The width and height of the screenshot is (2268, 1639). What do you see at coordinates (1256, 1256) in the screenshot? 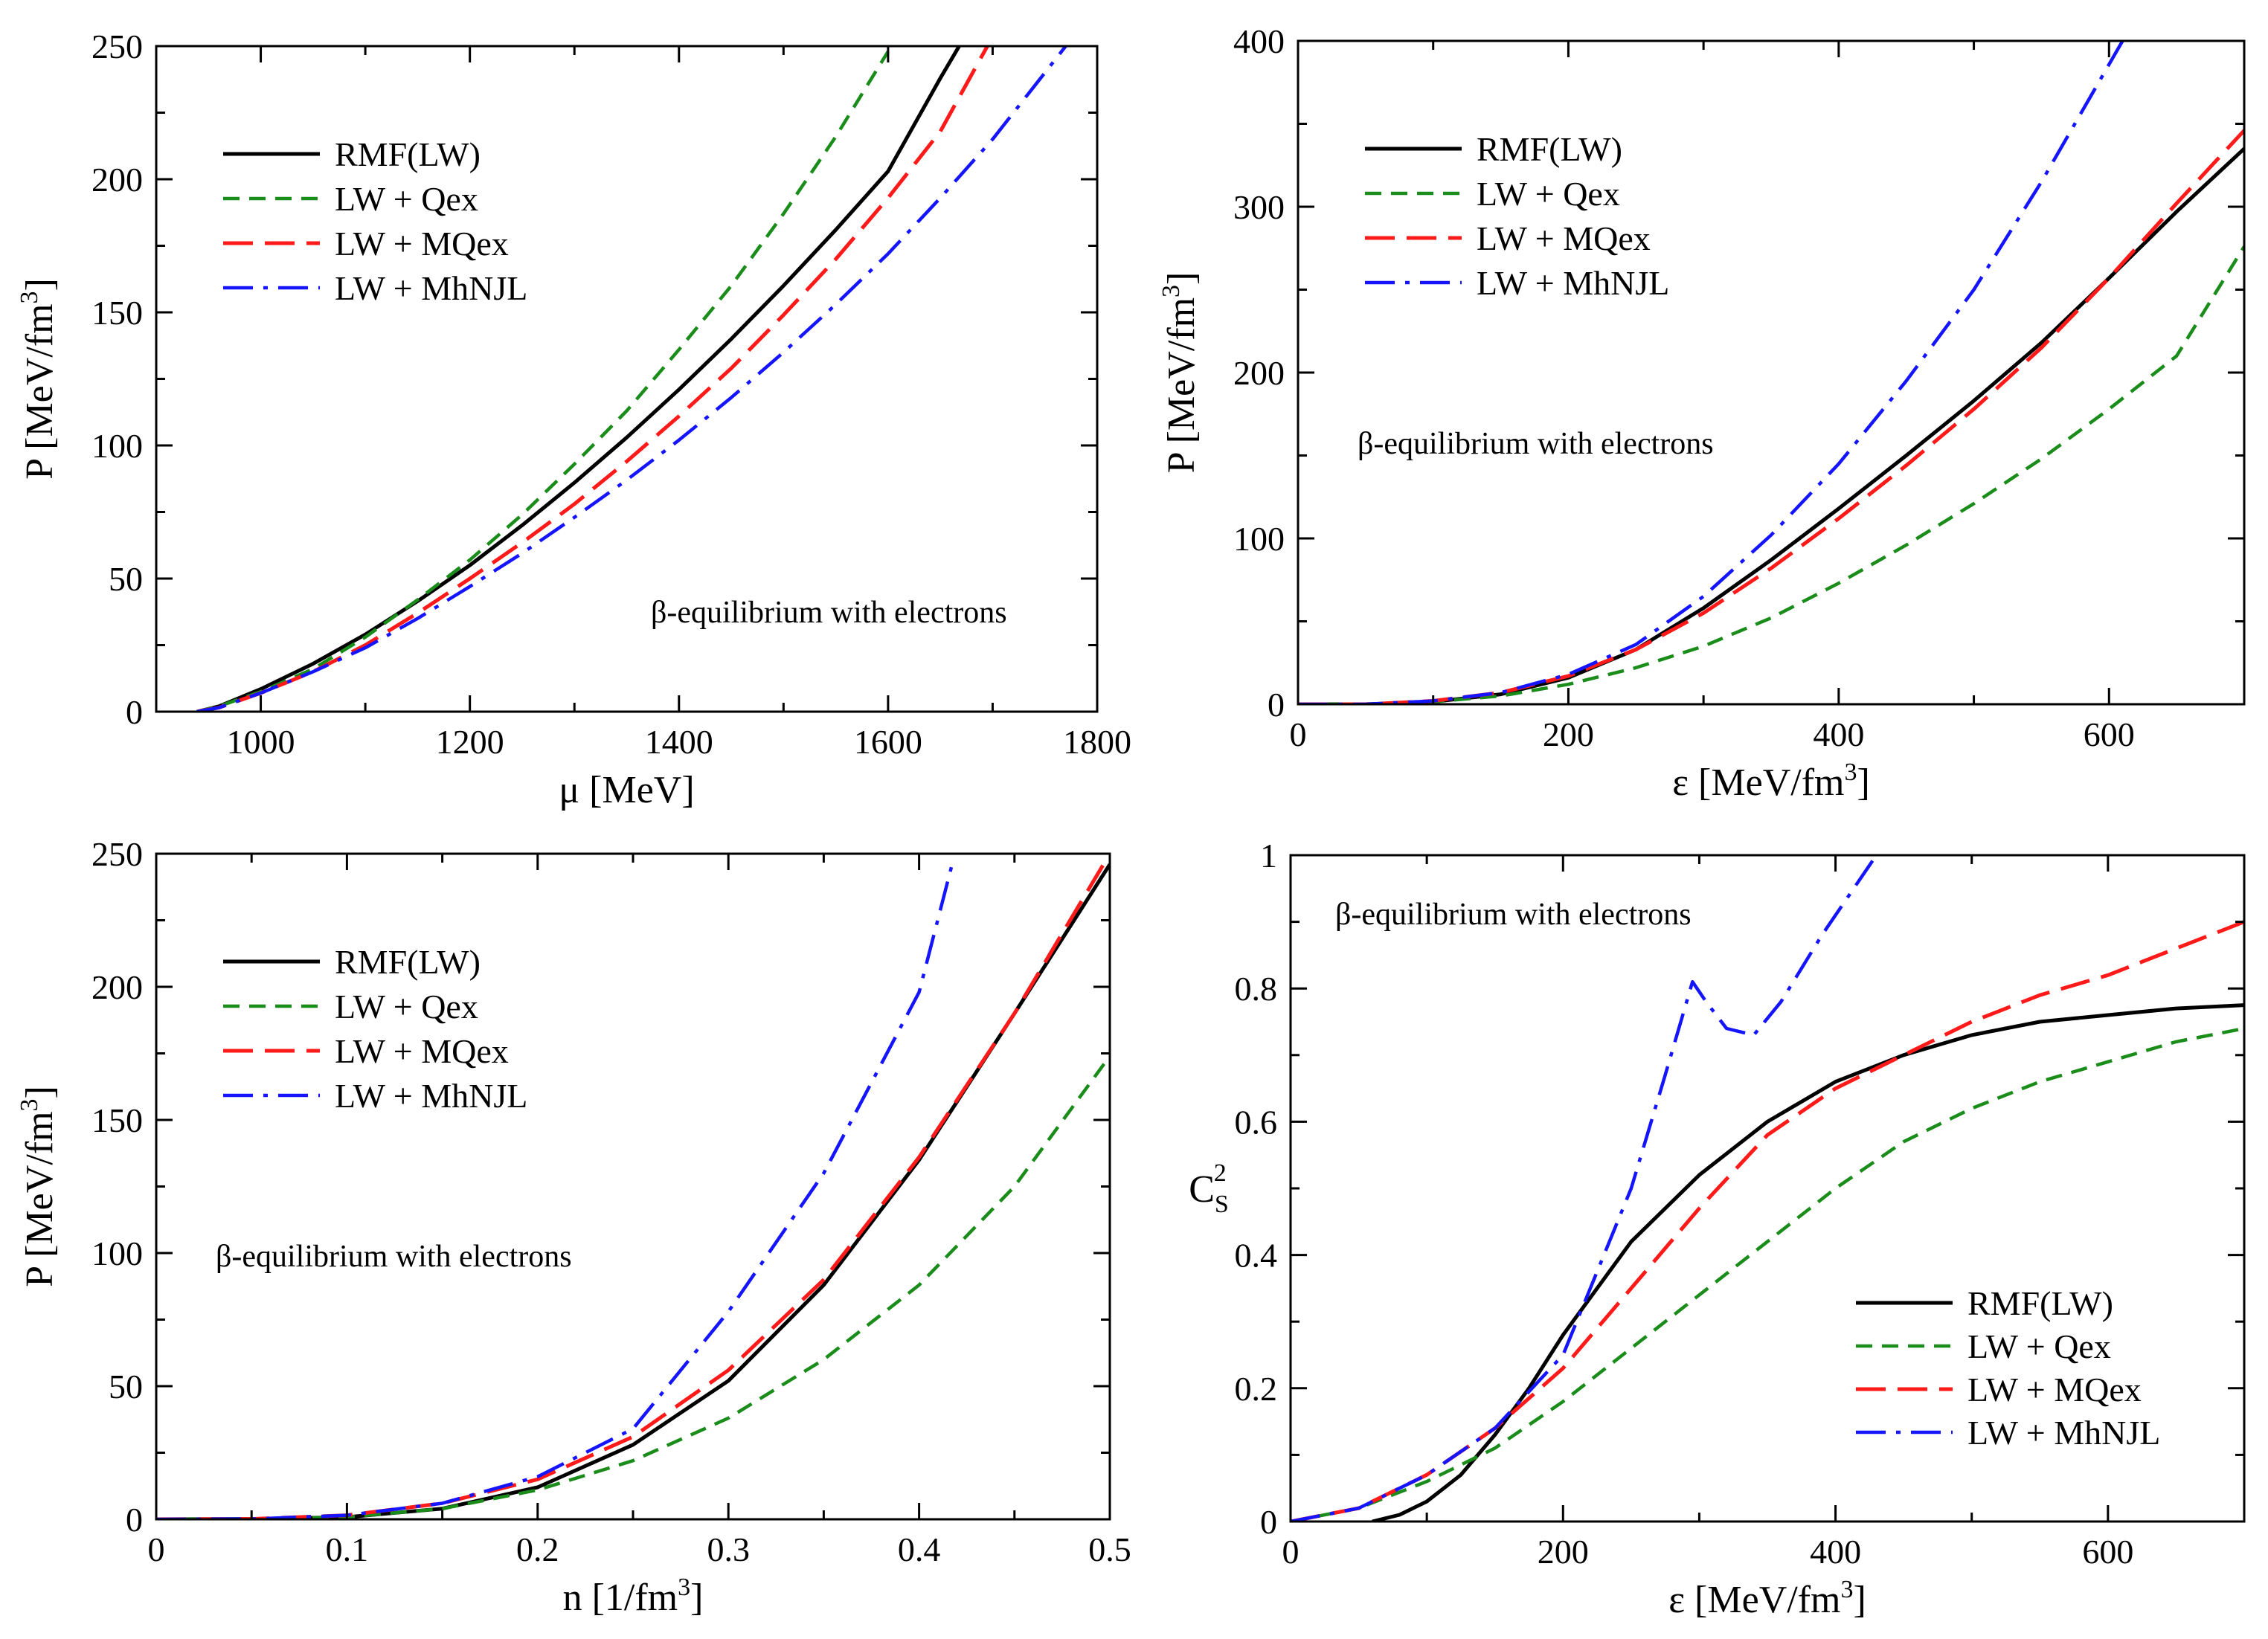
I see `y-tick-label: 0.4` at bounding box center [1256, 1256].